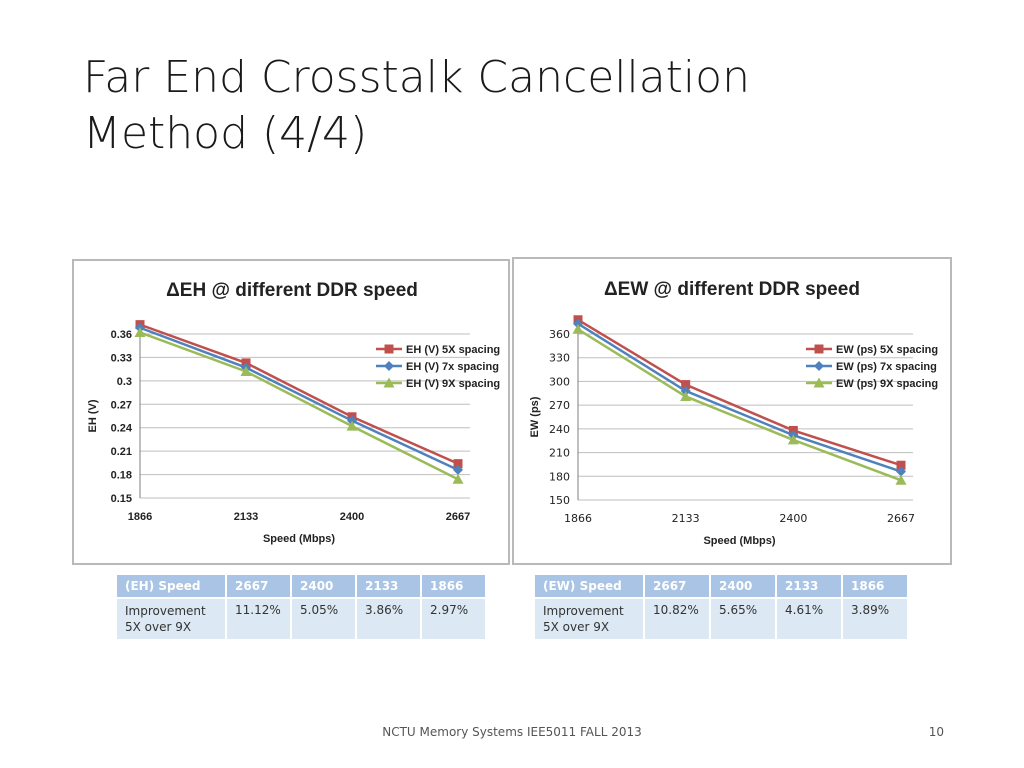 The image size is (1024, 768). I want to click on table-cell: 3.86%, so click(389, 618).